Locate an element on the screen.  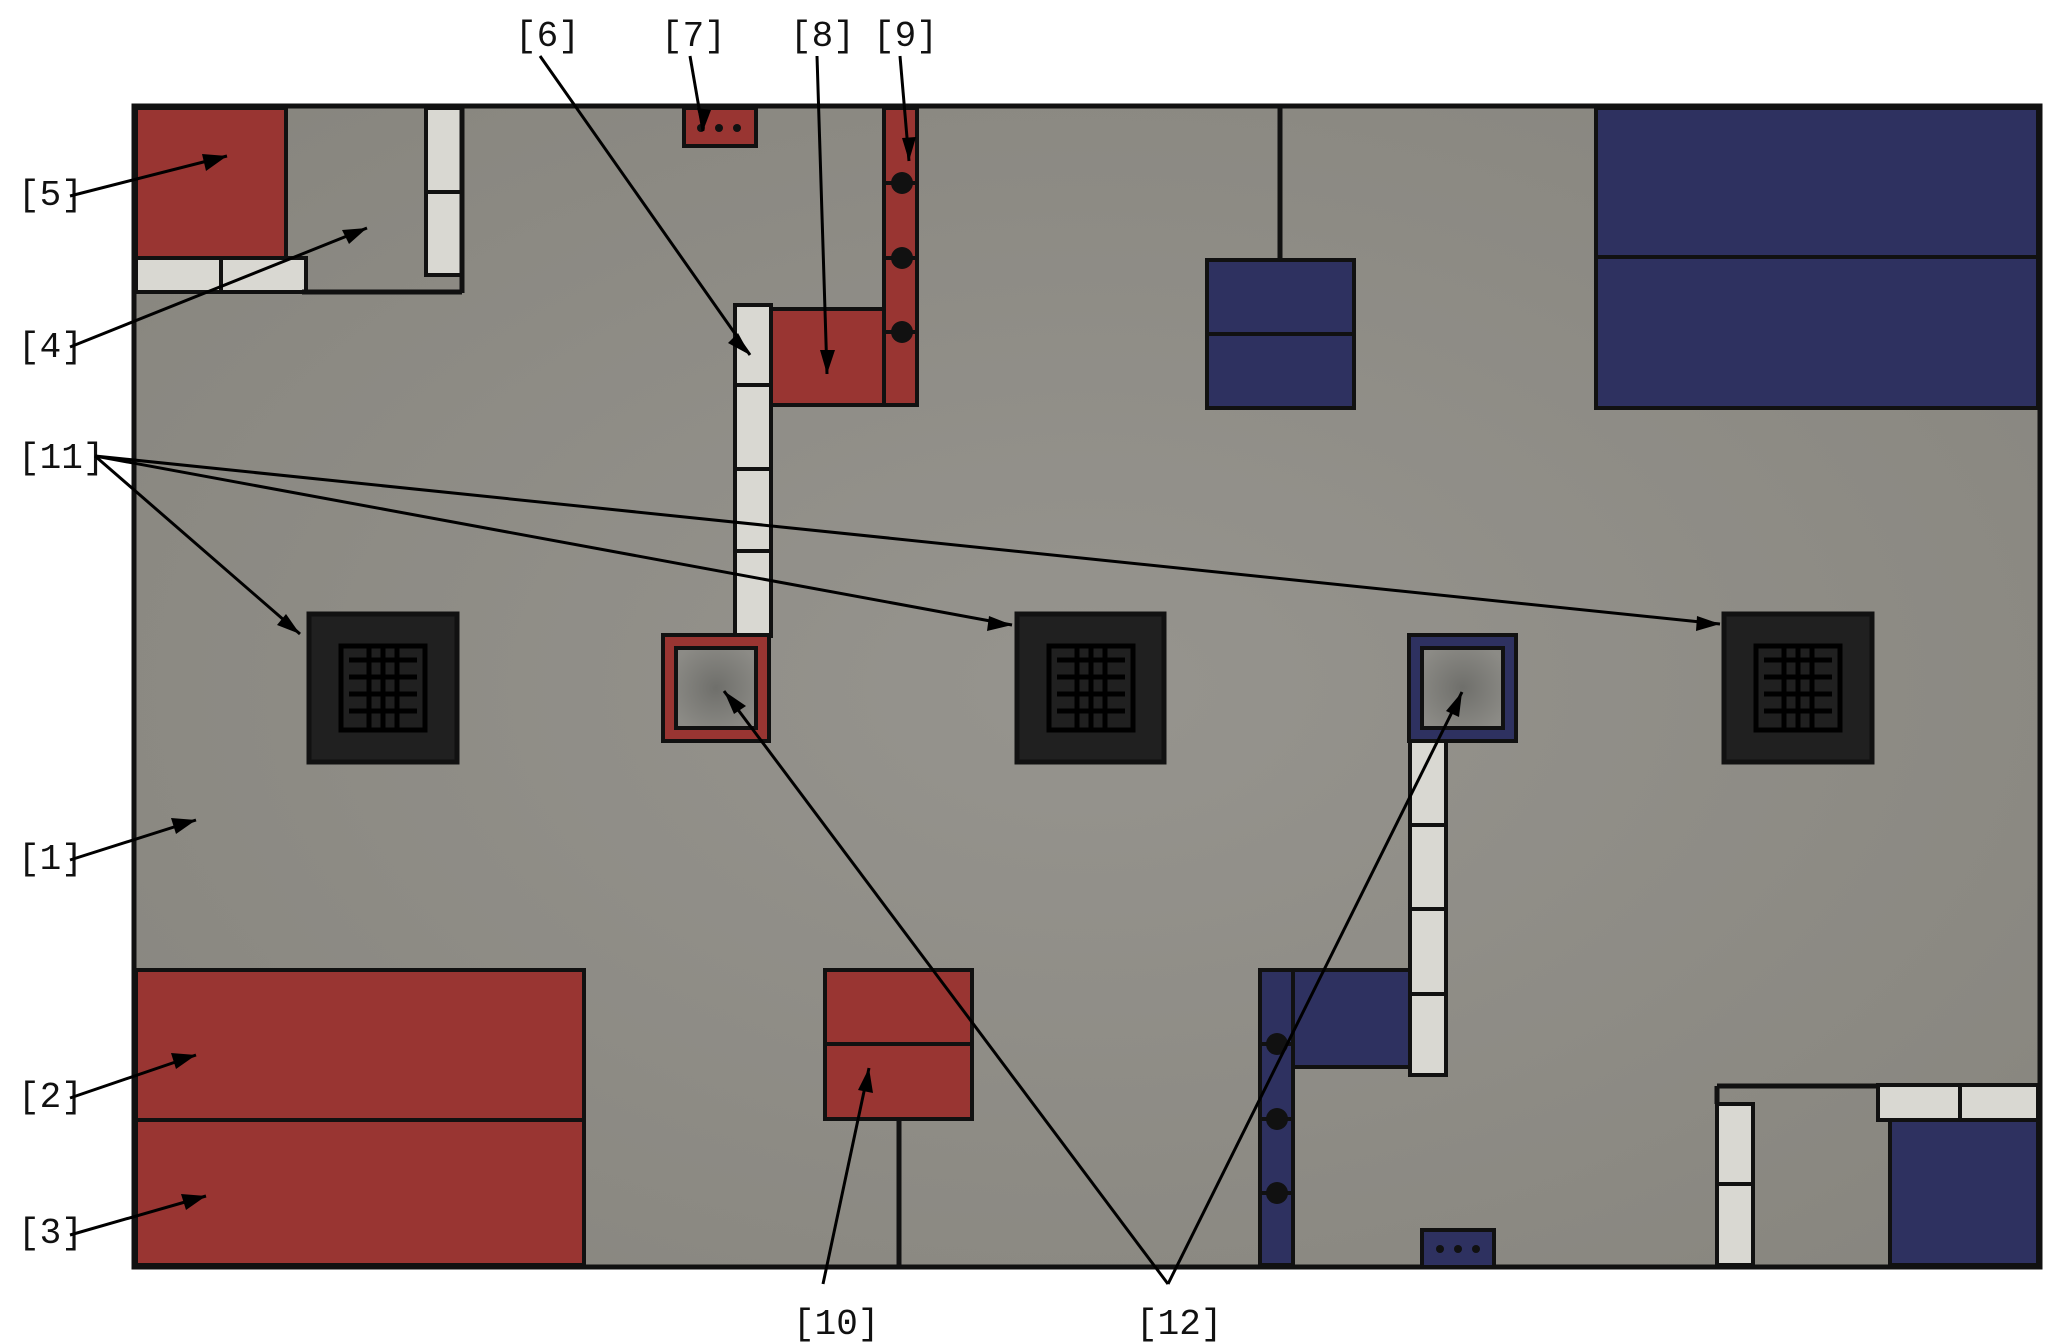
leader-arrow-12-blue is located at coordinates (1454, 704).